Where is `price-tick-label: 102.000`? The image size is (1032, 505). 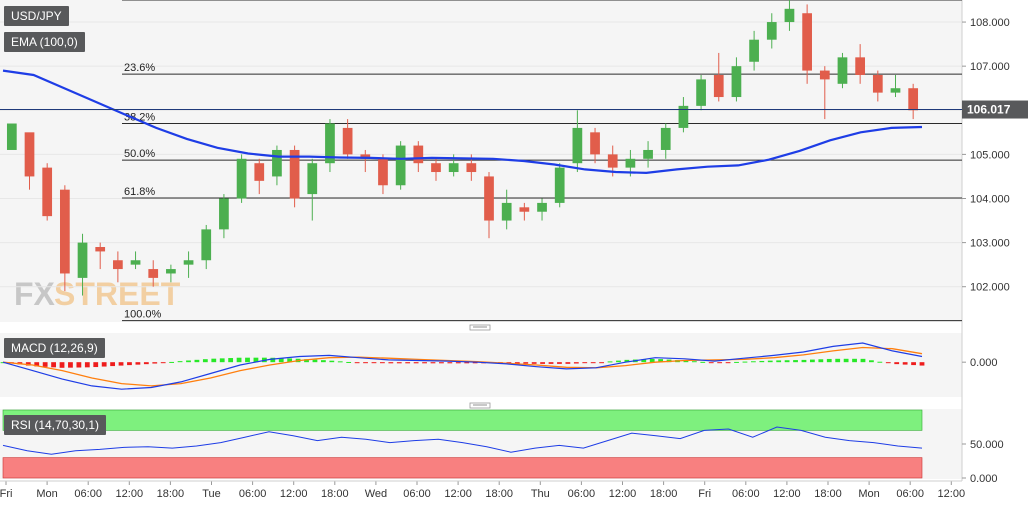
price-tick-label: 102.000 is located at coordinates (990, 288).